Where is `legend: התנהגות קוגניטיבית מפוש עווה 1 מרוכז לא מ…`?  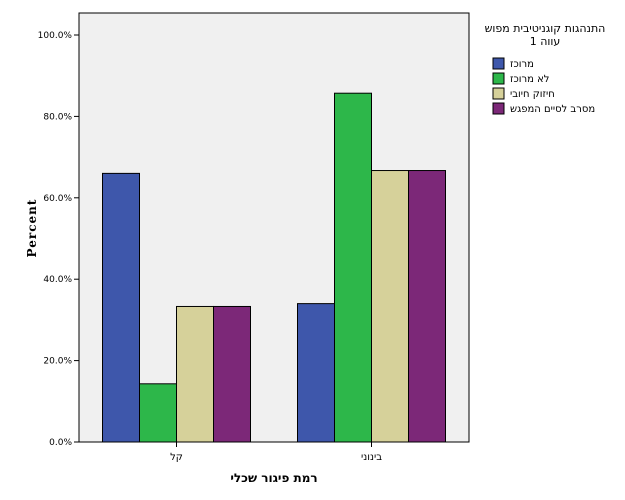
legend: התנהגות קוגניטיבית מפוש עווה 1 מרוכז לא מ… is located at coordinates (545, 68).